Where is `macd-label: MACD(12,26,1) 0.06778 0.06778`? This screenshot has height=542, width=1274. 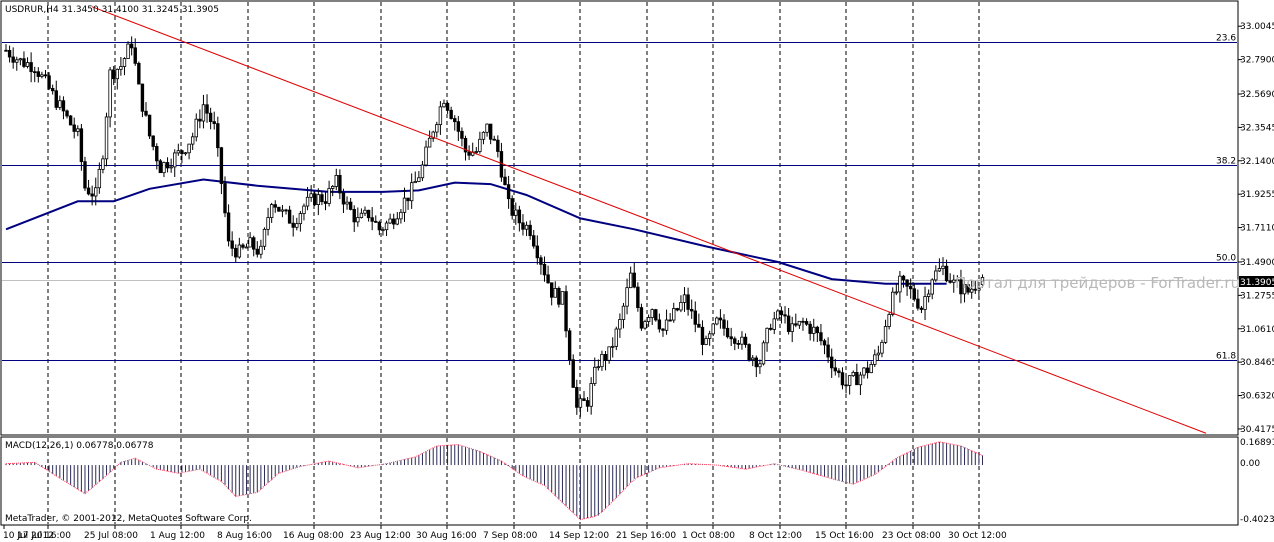 macd-label: MACD(12,26,1) 0.06778 0.06778 is located at coordinates (79, 446).